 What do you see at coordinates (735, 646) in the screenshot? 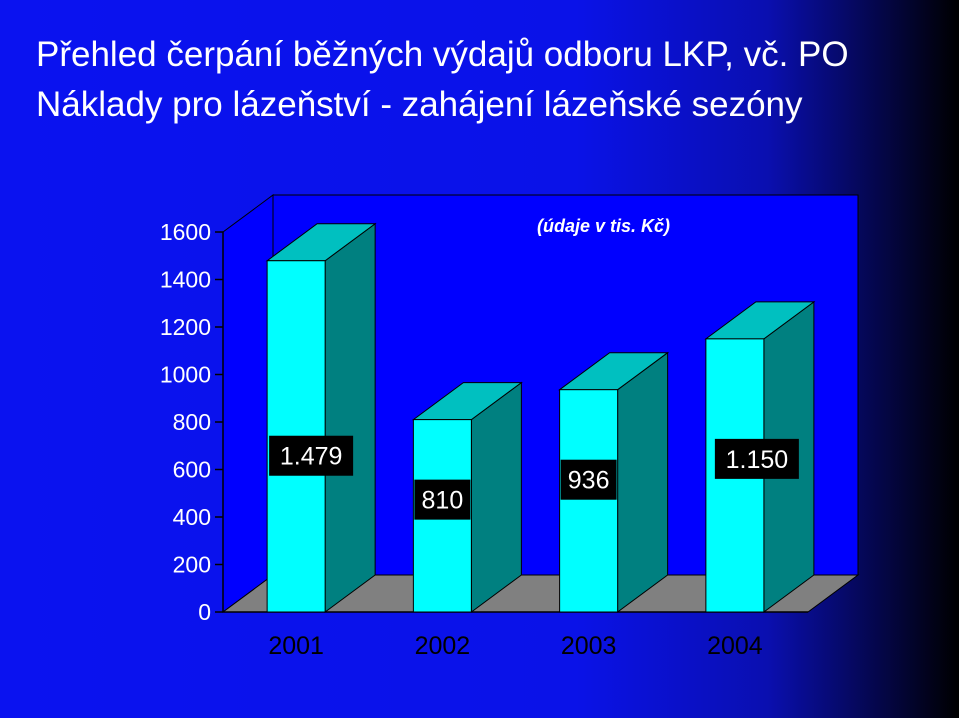
I see `x-tick-label: 2004` at bounding box center [735, 646].